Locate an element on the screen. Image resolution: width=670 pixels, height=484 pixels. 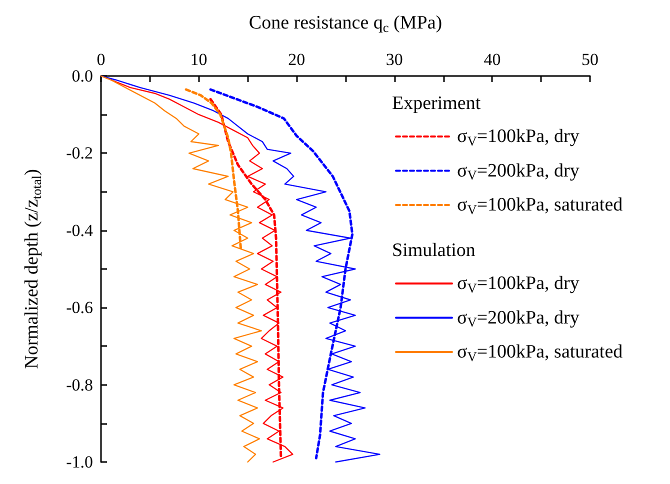
y-tick-label: -0.2 is located at coordinates (79, 153).